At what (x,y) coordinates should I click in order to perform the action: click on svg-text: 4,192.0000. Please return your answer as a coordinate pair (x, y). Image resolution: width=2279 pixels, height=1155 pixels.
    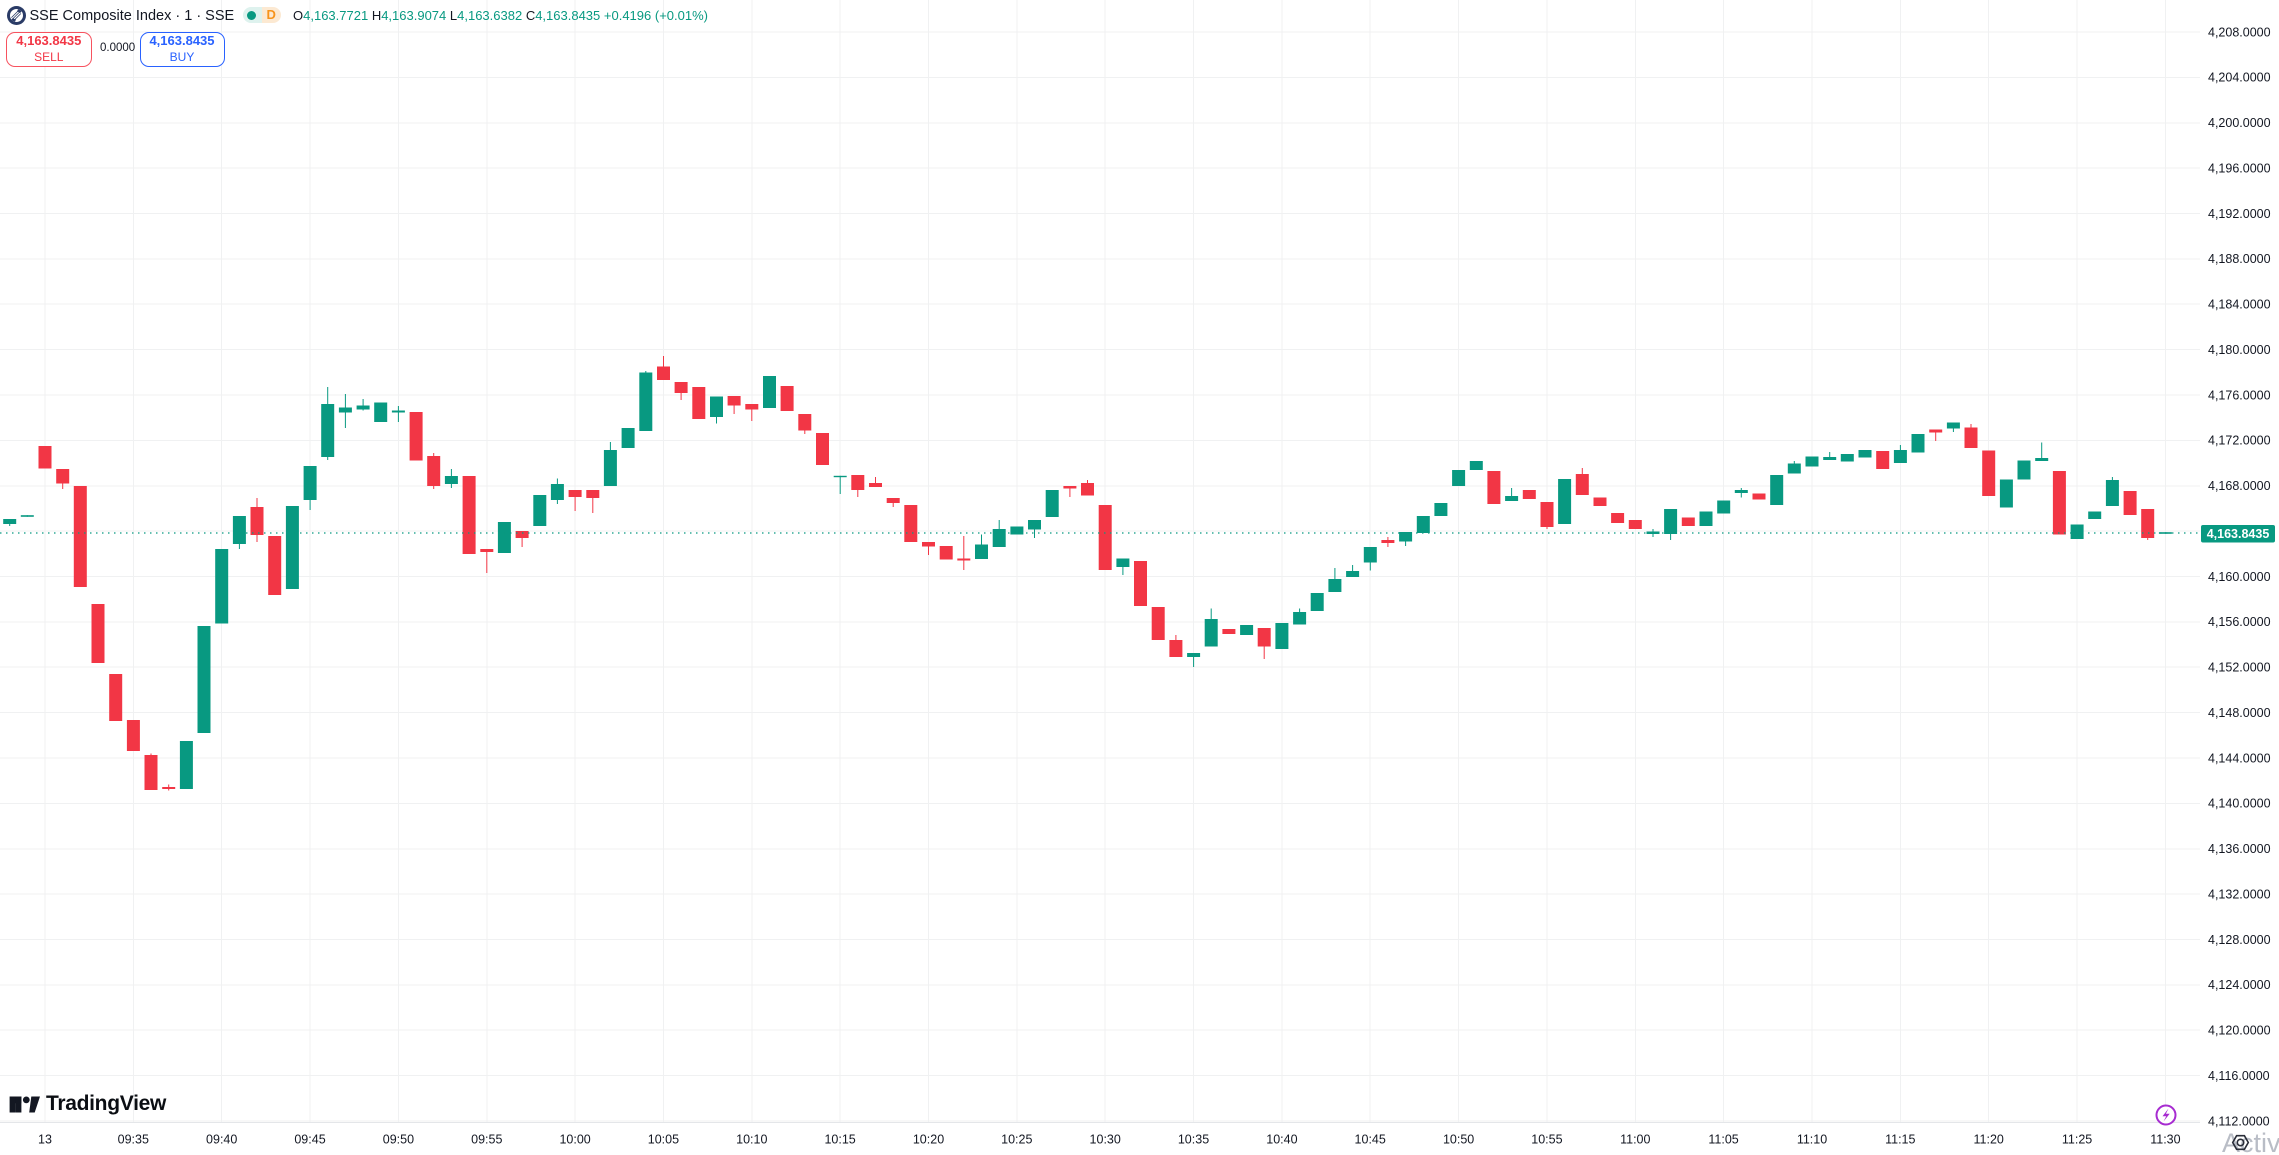
    Looking at the image, I should click on (2239, 214).